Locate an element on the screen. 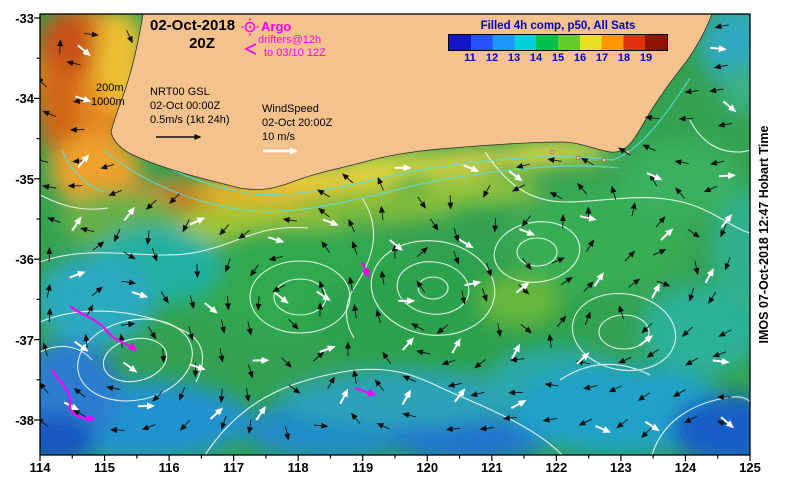 The height and width of the screenshot is (492, 790). map-time: 20Z is located at coordinates (202, 43).